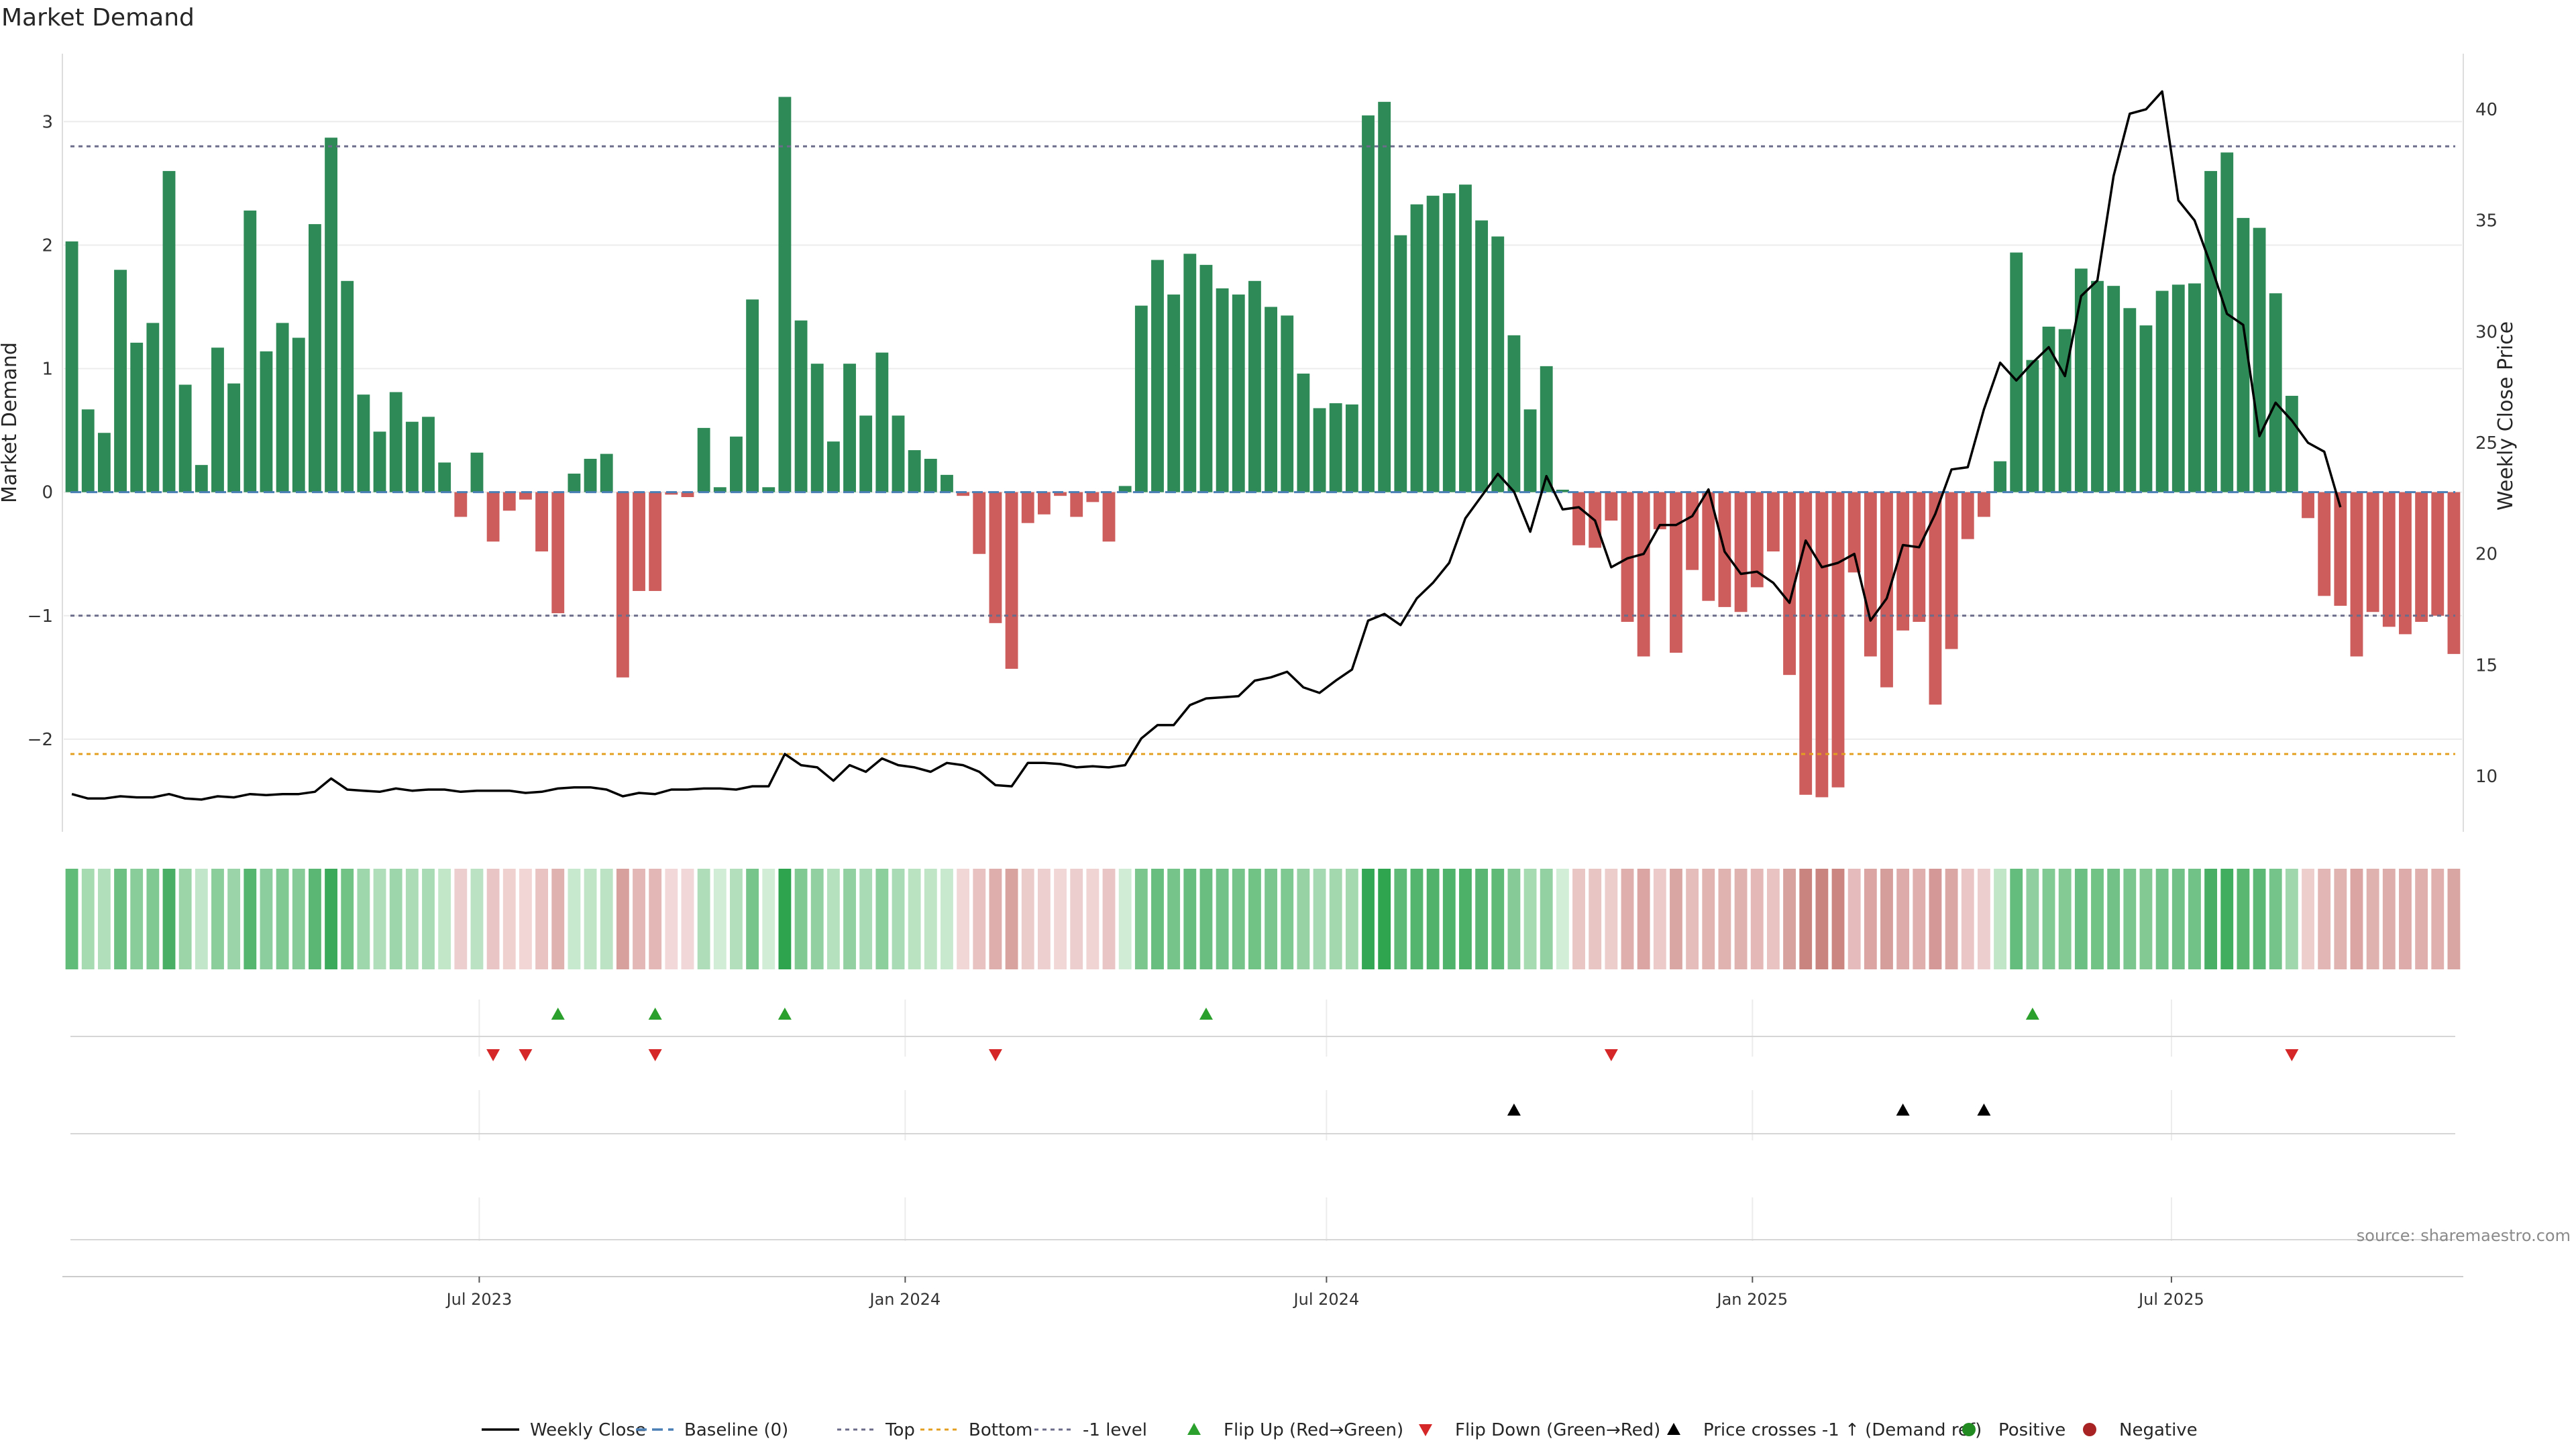  What do you see at coordinates (47, 493) in the screenshot?
I see `y-tick-label: 0` at bounding box center [47, 493].